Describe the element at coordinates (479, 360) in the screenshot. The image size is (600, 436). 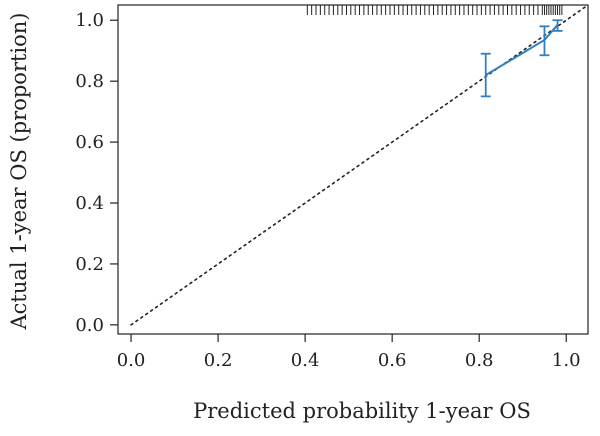
I see `x-tick-label: 0.8` at that location.